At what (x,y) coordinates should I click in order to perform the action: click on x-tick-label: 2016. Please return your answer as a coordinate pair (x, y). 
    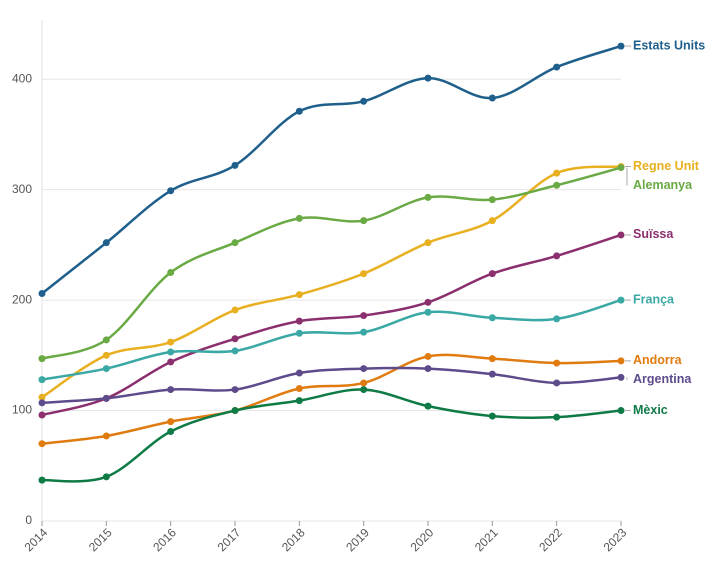
    Looking at the image, I should click on (164, 539).